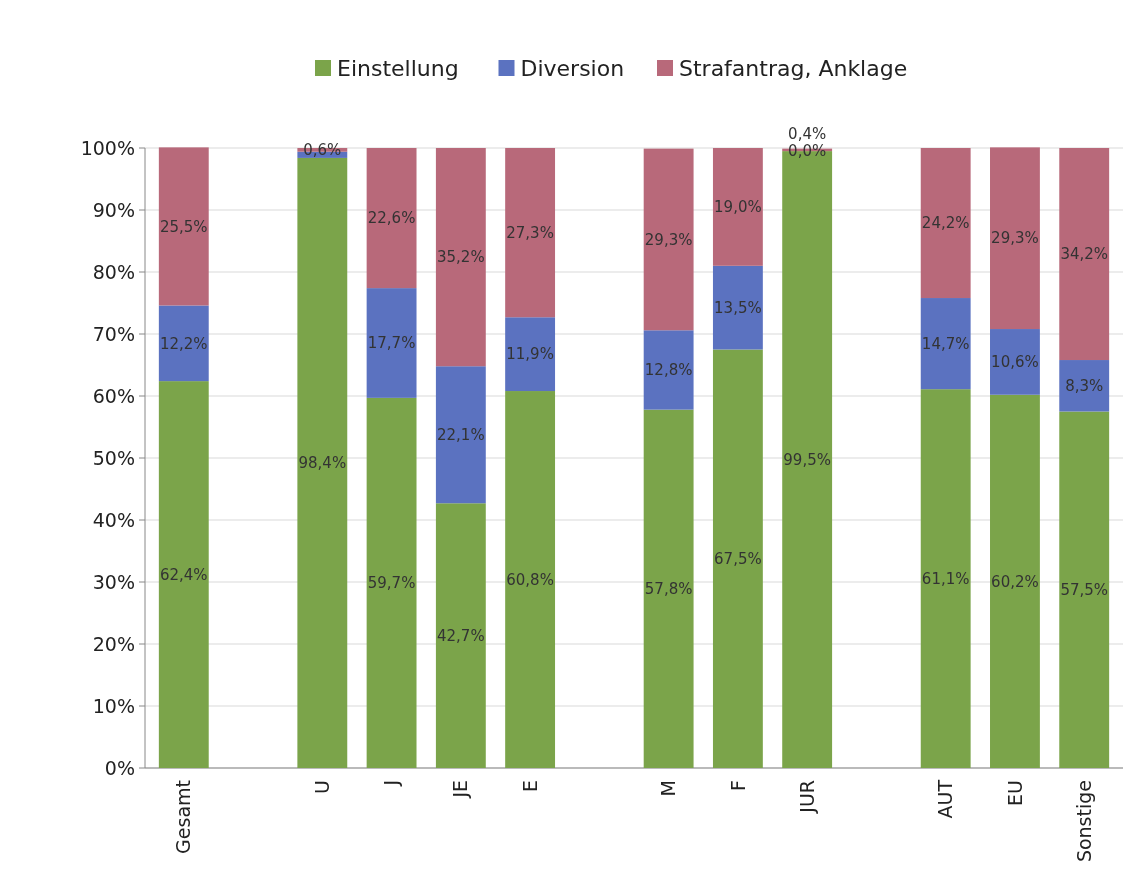 The height and width of the screenshot is (873, 1131). Describe the element at coordinates (113, 395) in the screenshot. I see `y-tick-label: 60%` at that location.